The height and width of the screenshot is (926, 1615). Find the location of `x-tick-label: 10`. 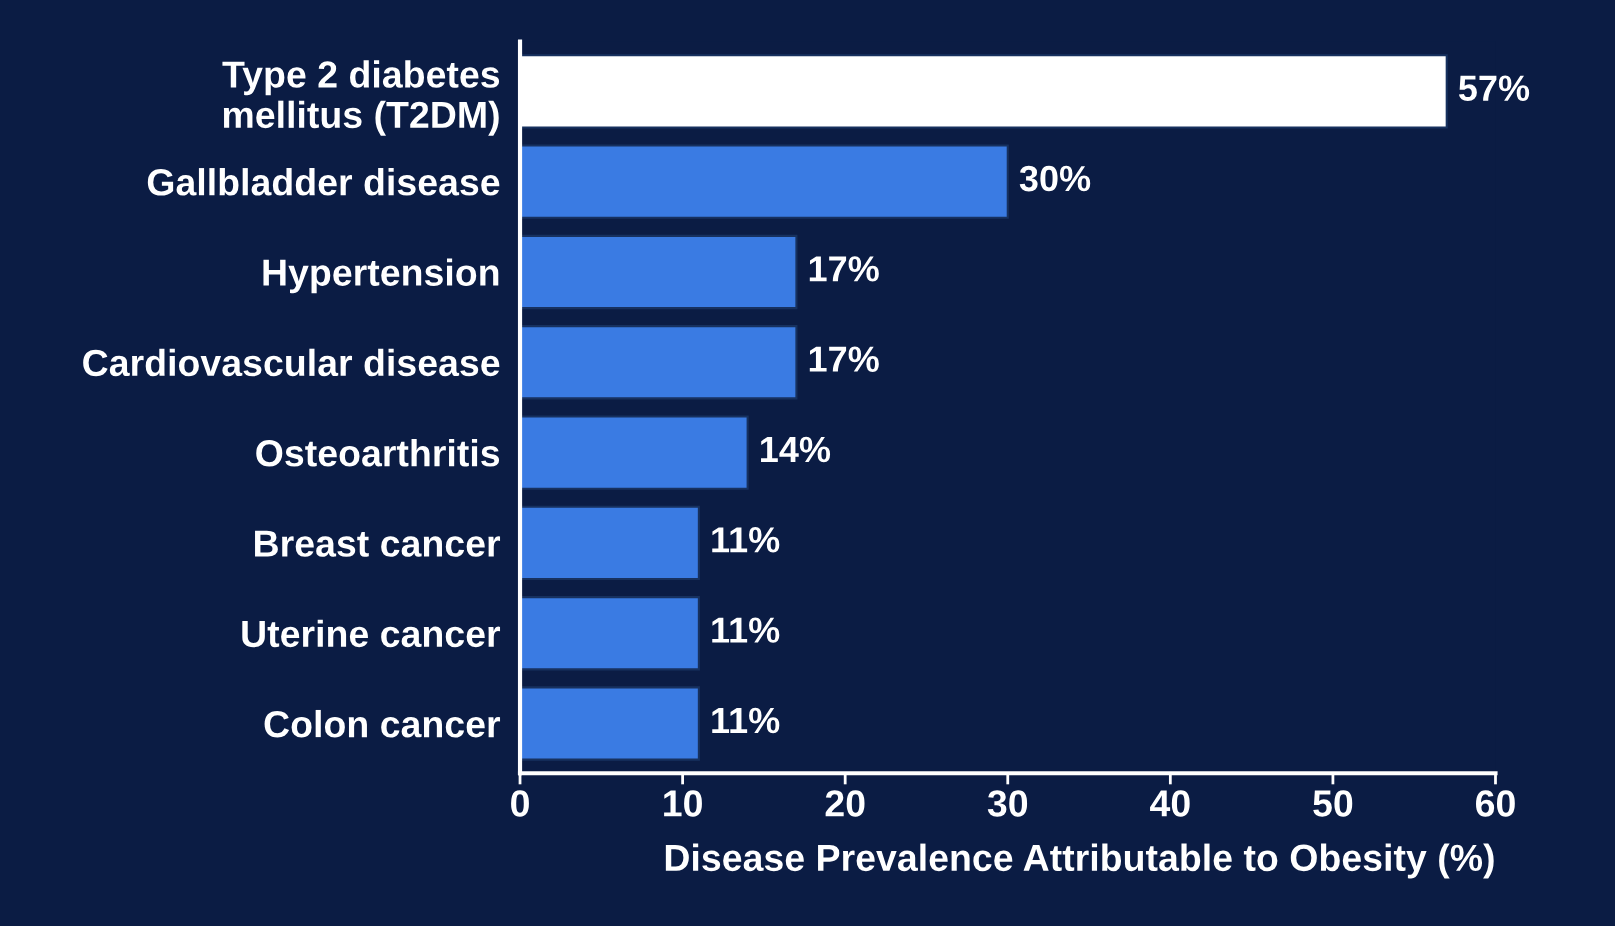

x-tick-label: 10 is located at coordinates (683, 803).